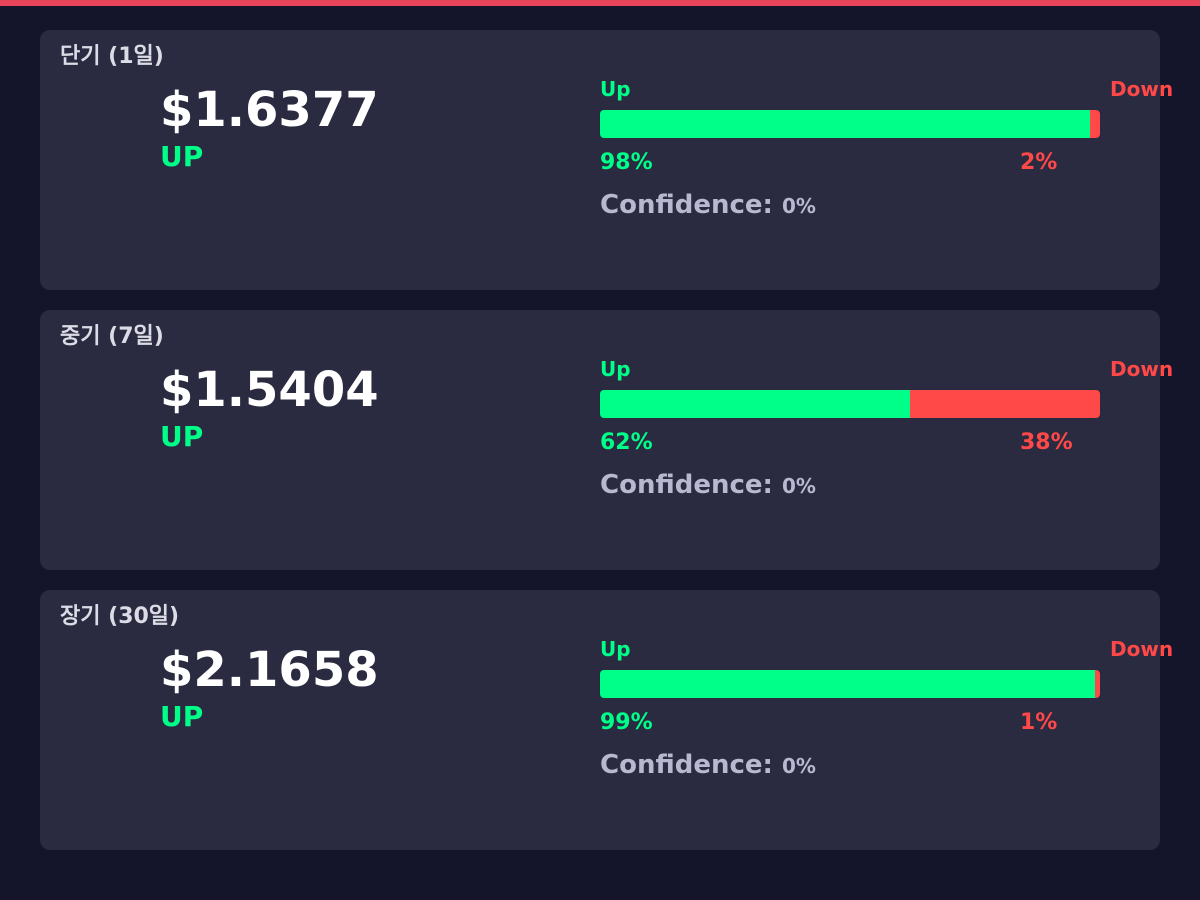  I want to click on up-percent: 98%, so click(626, 162).